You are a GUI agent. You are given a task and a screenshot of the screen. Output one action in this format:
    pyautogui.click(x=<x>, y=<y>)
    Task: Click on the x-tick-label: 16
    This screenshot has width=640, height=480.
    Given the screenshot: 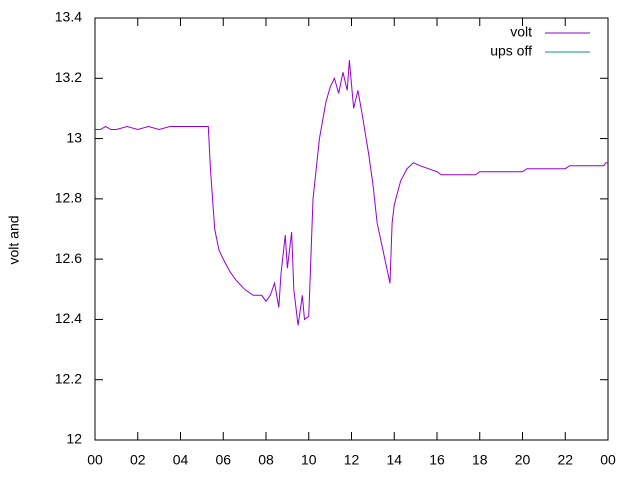 What is the action you would take?
    pyautogui.click(x=437, y=460)
    